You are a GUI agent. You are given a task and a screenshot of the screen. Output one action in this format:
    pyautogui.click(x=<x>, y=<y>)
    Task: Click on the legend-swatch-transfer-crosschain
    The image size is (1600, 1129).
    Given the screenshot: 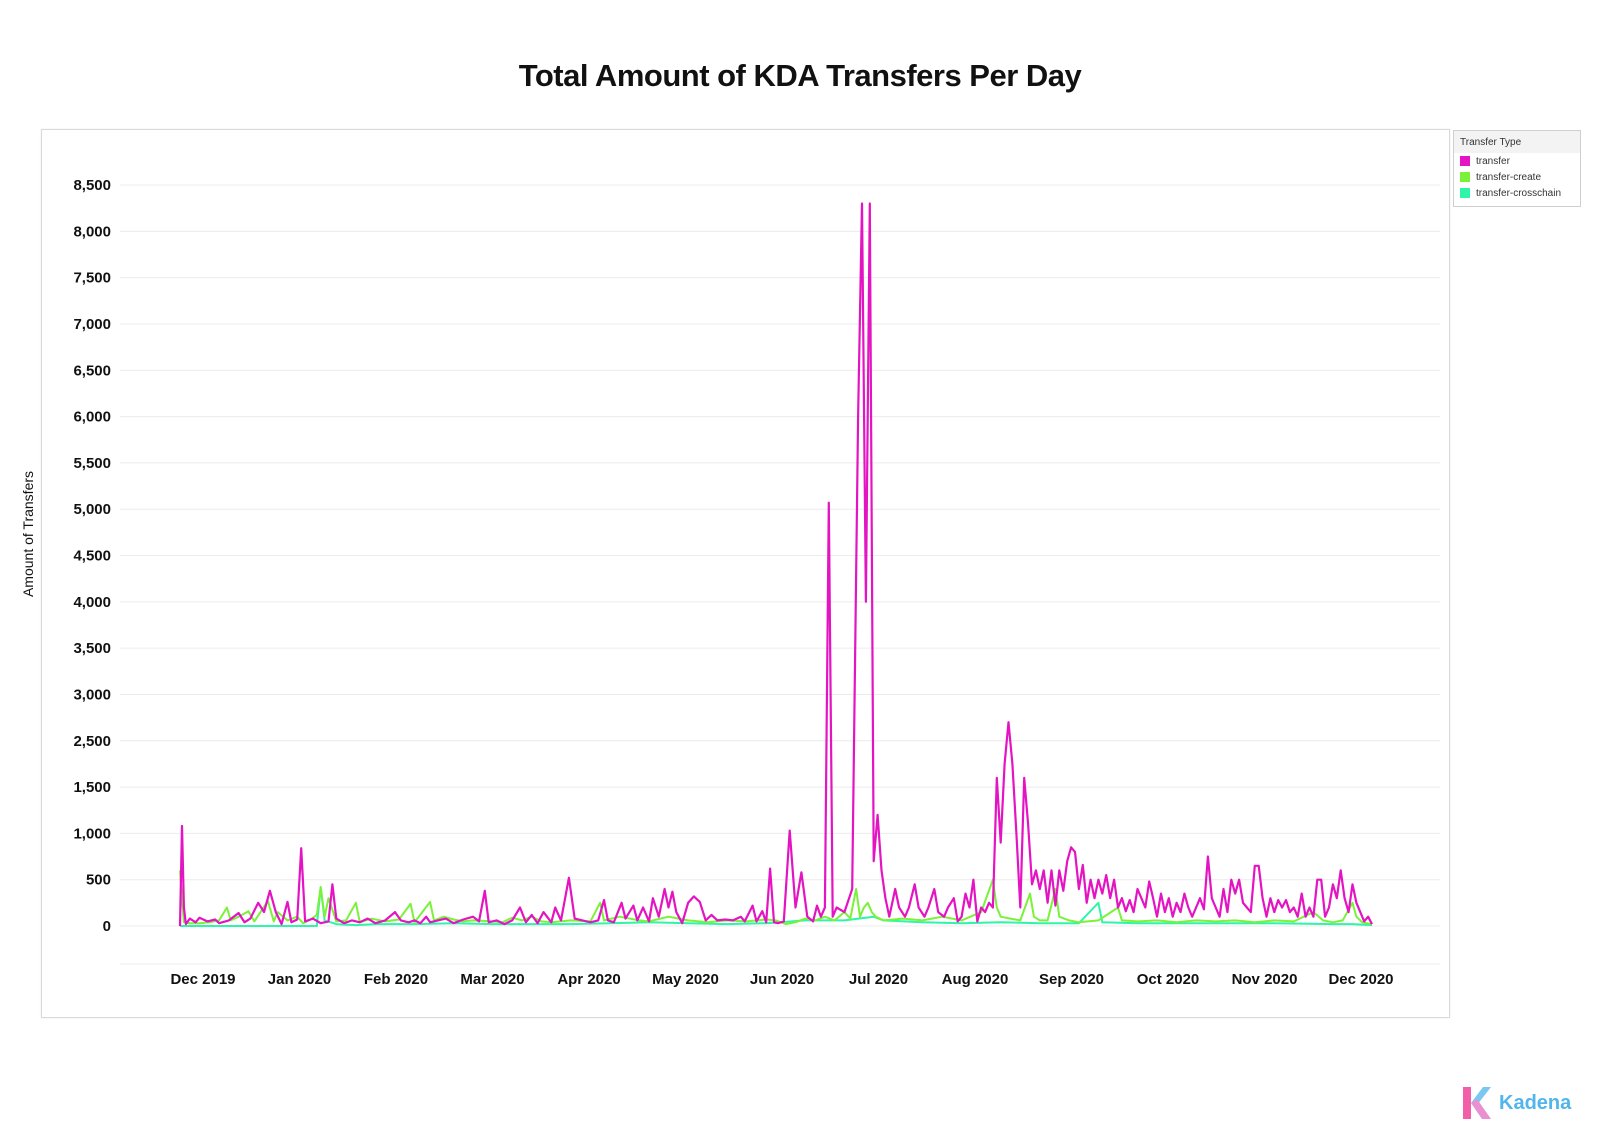 What is the action you would take?
    pyautogui.click(x=1465, y=193)
    